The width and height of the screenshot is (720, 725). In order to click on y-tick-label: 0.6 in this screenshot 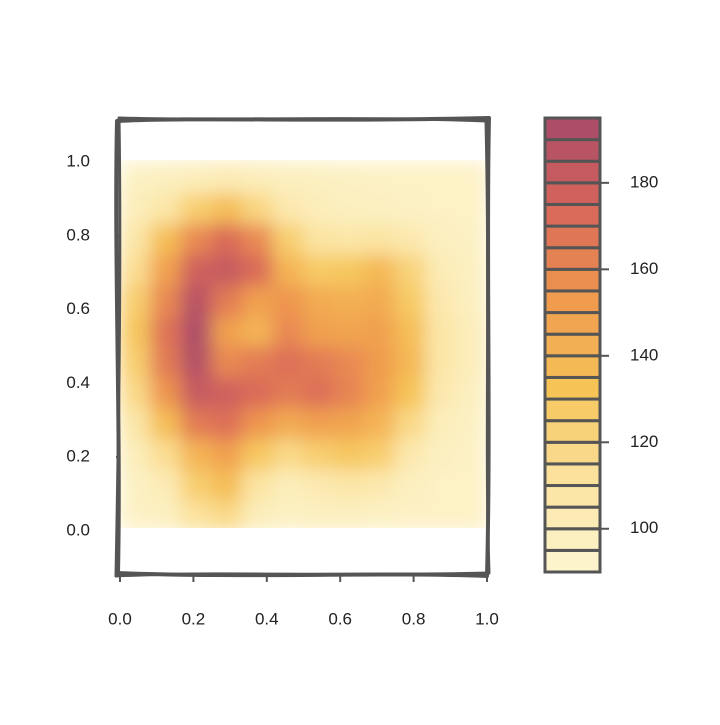, I will do `click(78, 308)`.